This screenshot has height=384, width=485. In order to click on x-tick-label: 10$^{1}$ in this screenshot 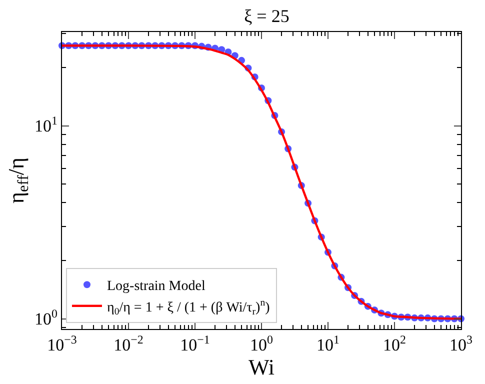, I will do `click(328, 343)`.